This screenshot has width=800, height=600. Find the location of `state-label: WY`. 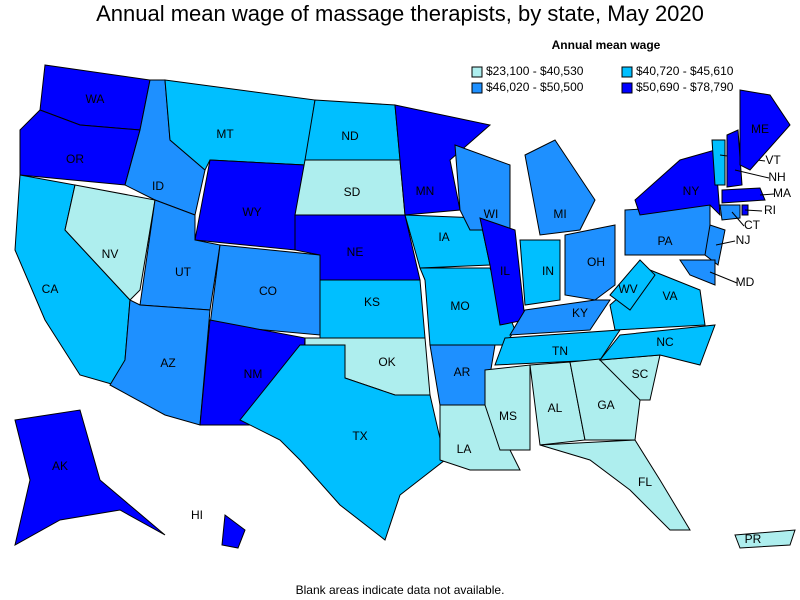

state-label: WY is located at coordinates (251, 212).